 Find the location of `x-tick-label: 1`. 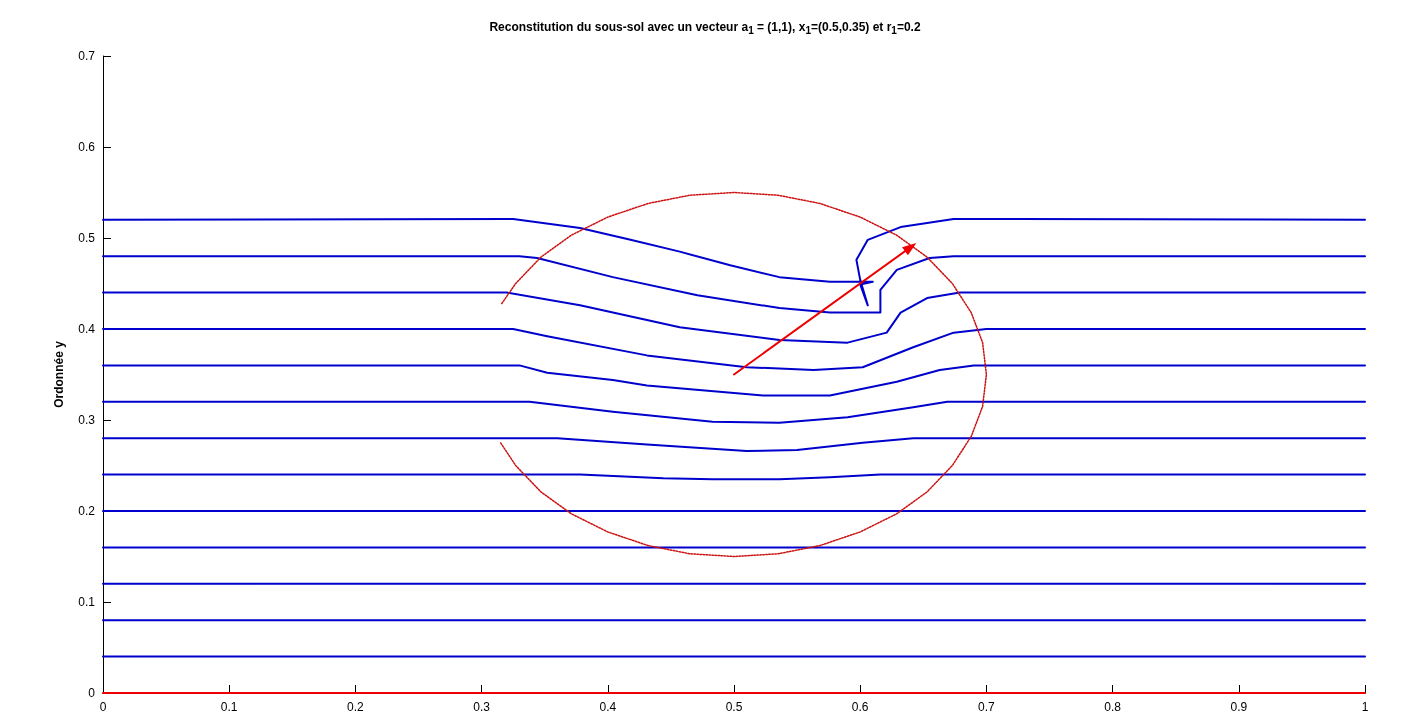

x-tick-label: 1 is located at coordinates (1365, 707).